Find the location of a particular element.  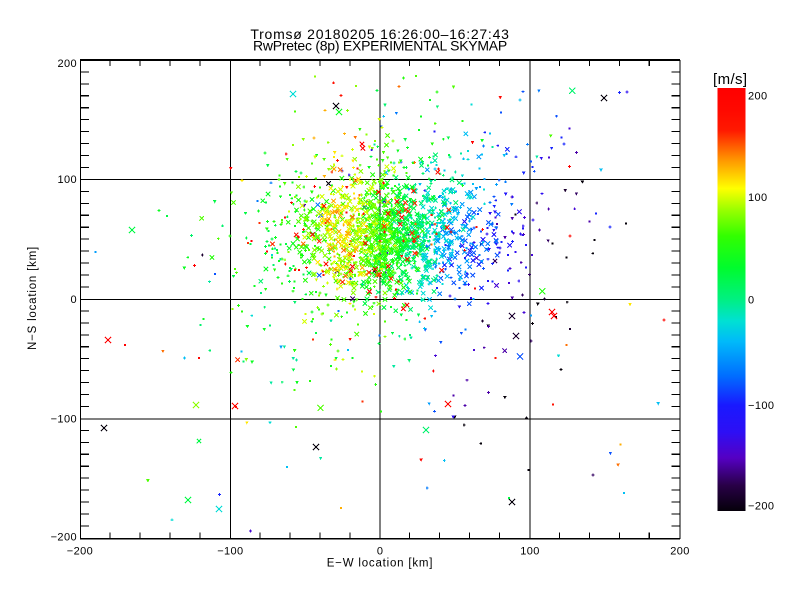

svg-text:Tromsø 20180205 16:26:00–16:27: Tromsø 20180205 16:26:00–16:27:43 is located at coordinates (379, 34).